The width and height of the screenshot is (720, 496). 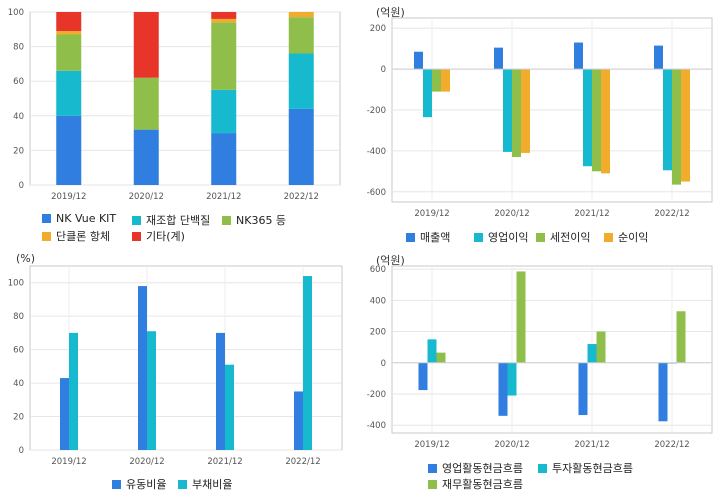 What do you see at coordinates (261, 220) in the screenshot?
I see `legend-label: NK365 등` at bounding box center [261, 220].